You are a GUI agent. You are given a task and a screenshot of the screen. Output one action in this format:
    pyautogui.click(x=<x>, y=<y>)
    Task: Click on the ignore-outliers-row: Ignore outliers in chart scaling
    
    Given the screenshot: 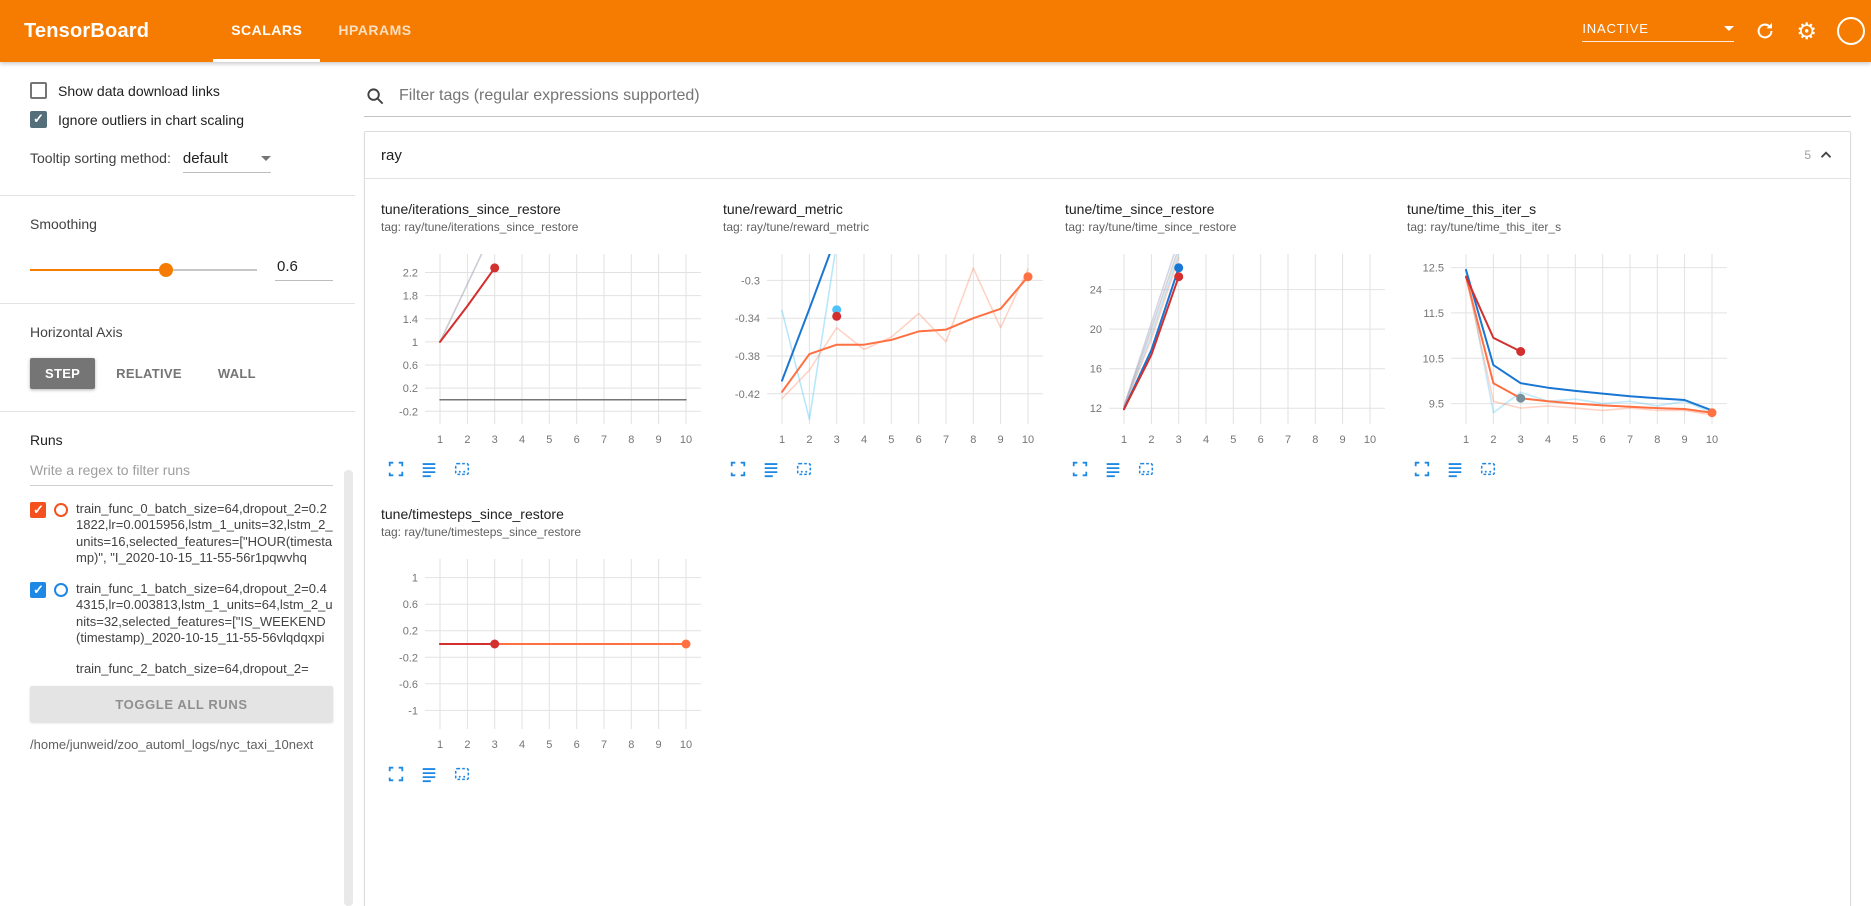 What is the action you would take?
    pyautogui.click(x=181, y=119)
    